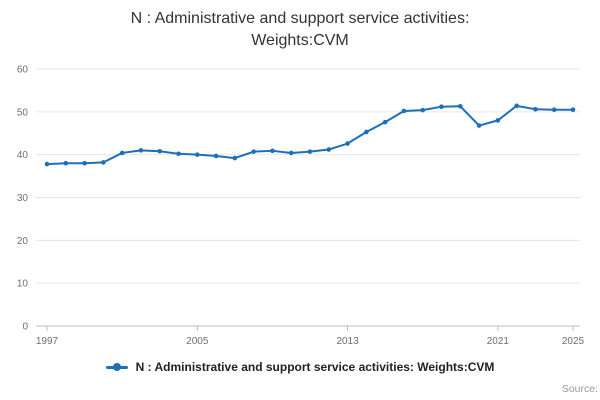  Describe the element at coordinates (573, 341) in the screenshot. I see `svg-text: 2025` at that location.